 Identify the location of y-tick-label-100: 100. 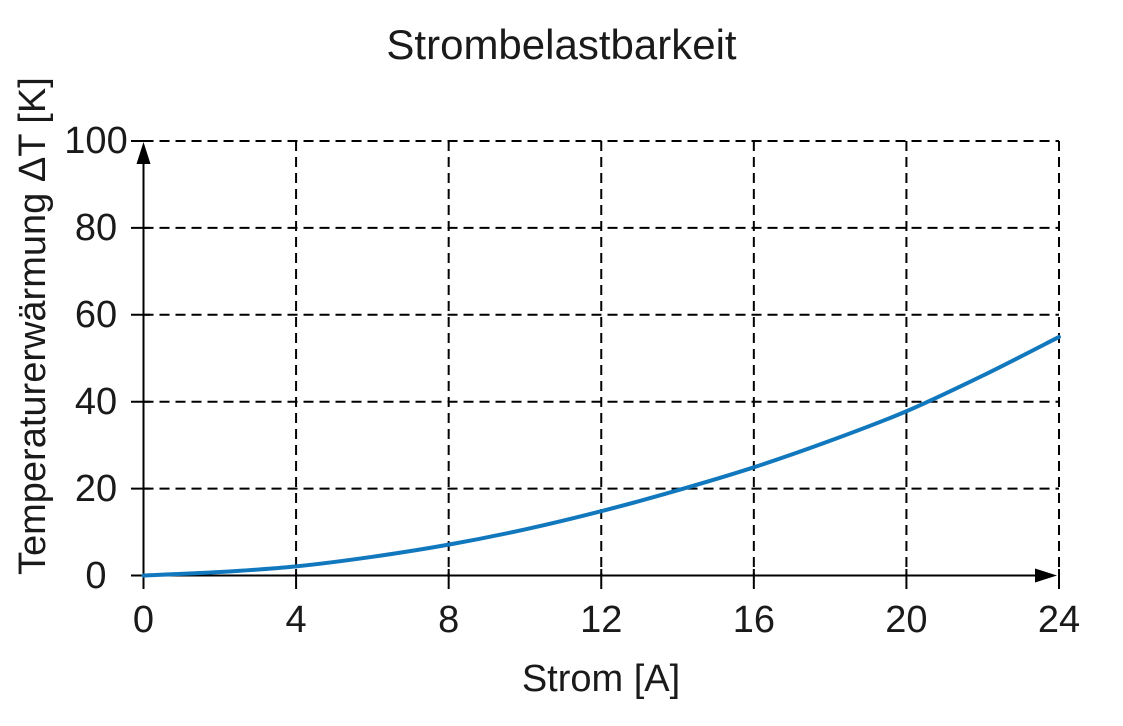
(96, 141).